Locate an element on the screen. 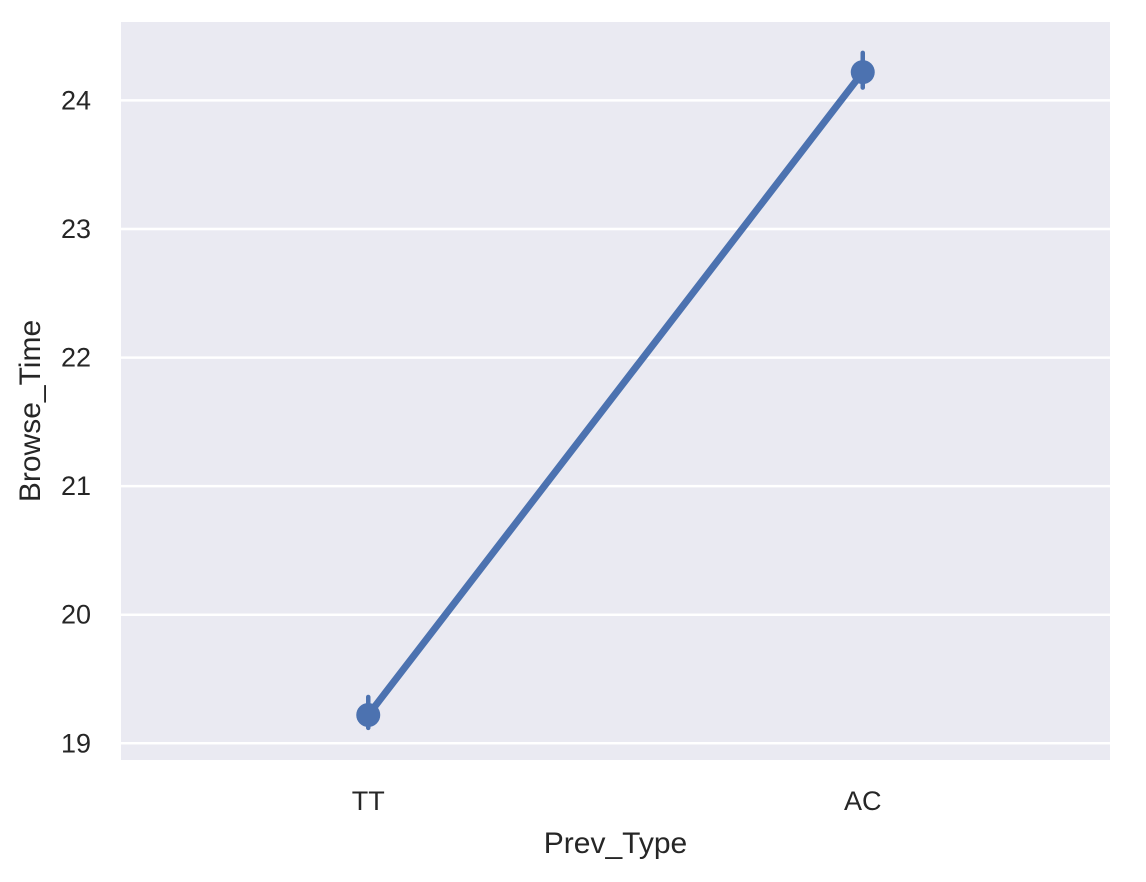  y-tick-label: 21 is located at coordinates (76, 486).